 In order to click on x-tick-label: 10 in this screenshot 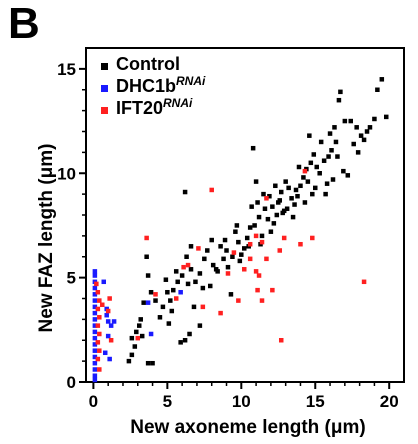, I will do `click(241, 401)`.